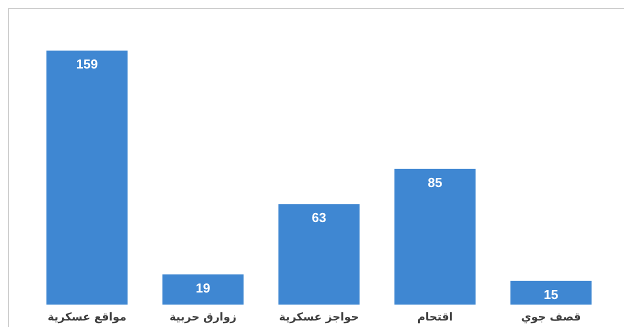  Describe the element at coordinates (319, 317) in the screenshot. I see `x-tick-label: حواجز عسكرية` at that location.